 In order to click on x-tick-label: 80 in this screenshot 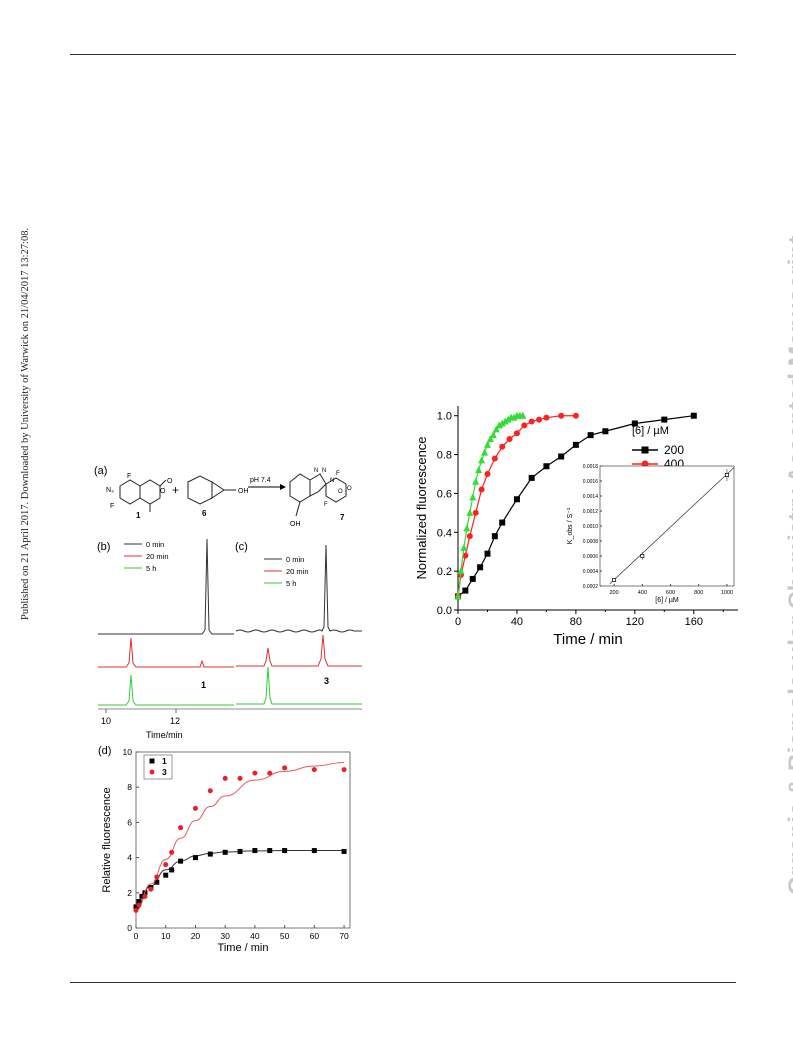, I will do `click(576, 622)`.